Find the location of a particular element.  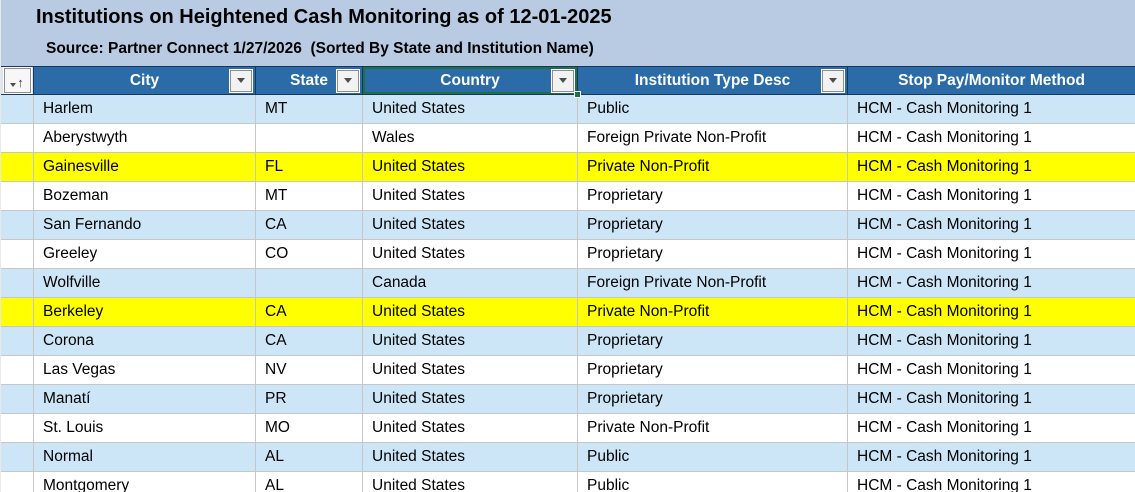

cell-city: Las Vegas is located at coordinates (145, 370).